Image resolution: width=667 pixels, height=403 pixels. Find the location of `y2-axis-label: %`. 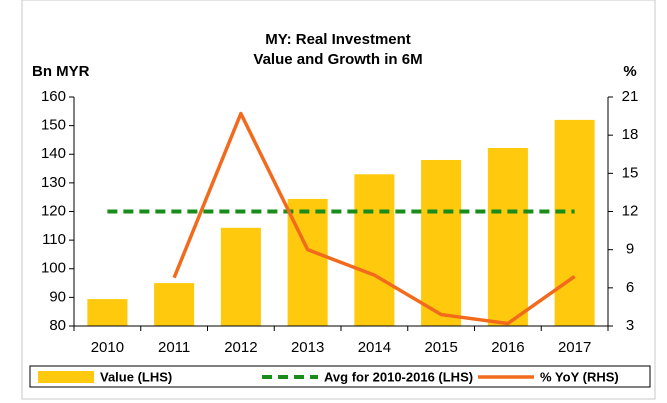

y2-axis-label: % is located at coordinates (629, 71).